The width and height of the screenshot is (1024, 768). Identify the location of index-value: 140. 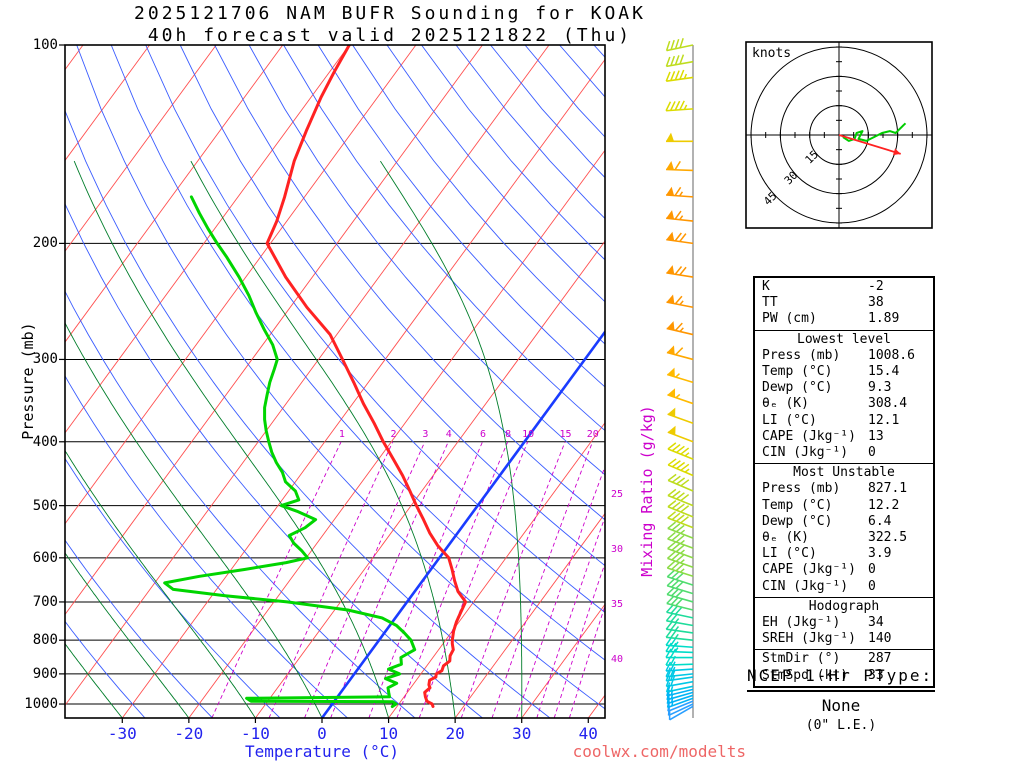
(880, 639).